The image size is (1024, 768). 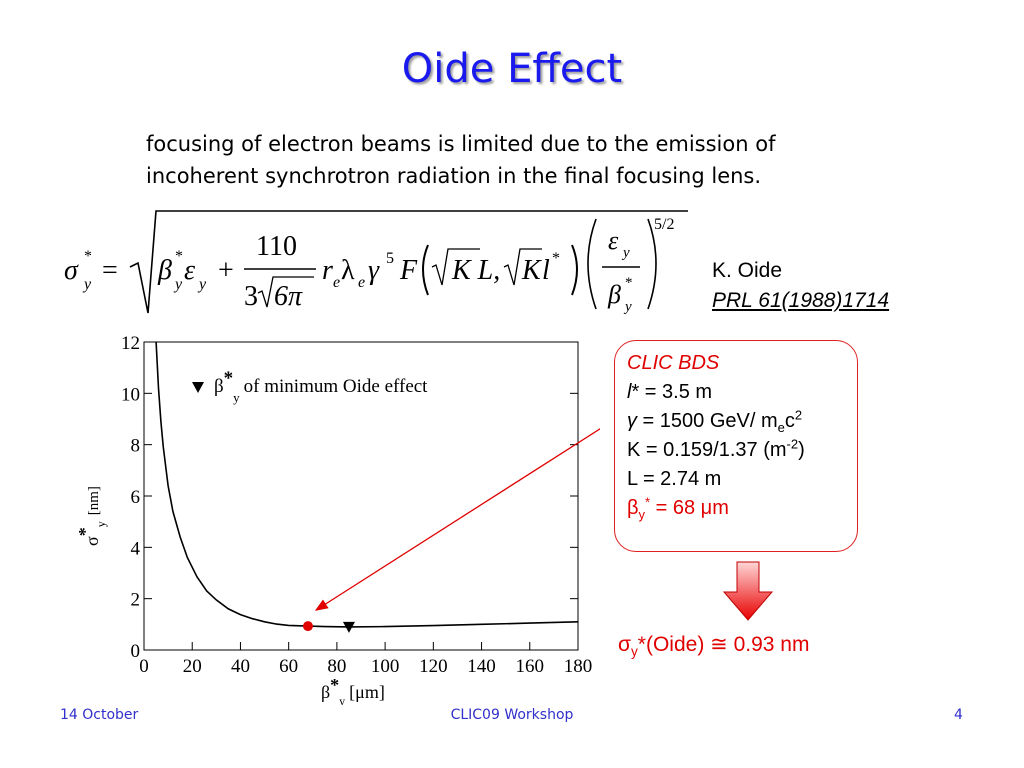 I want to click on ylabel-unit: [nm], so click(x=94, y=500).